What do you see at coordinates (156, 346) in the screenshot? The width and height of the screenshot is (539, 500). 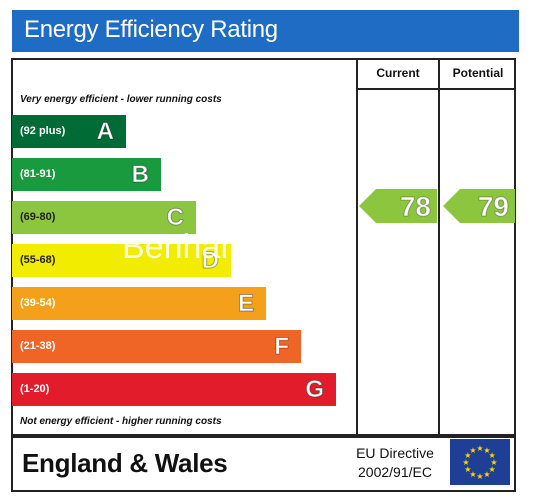 I see `rating-band-f: (21-38) F` at bounding box center [156, 346].